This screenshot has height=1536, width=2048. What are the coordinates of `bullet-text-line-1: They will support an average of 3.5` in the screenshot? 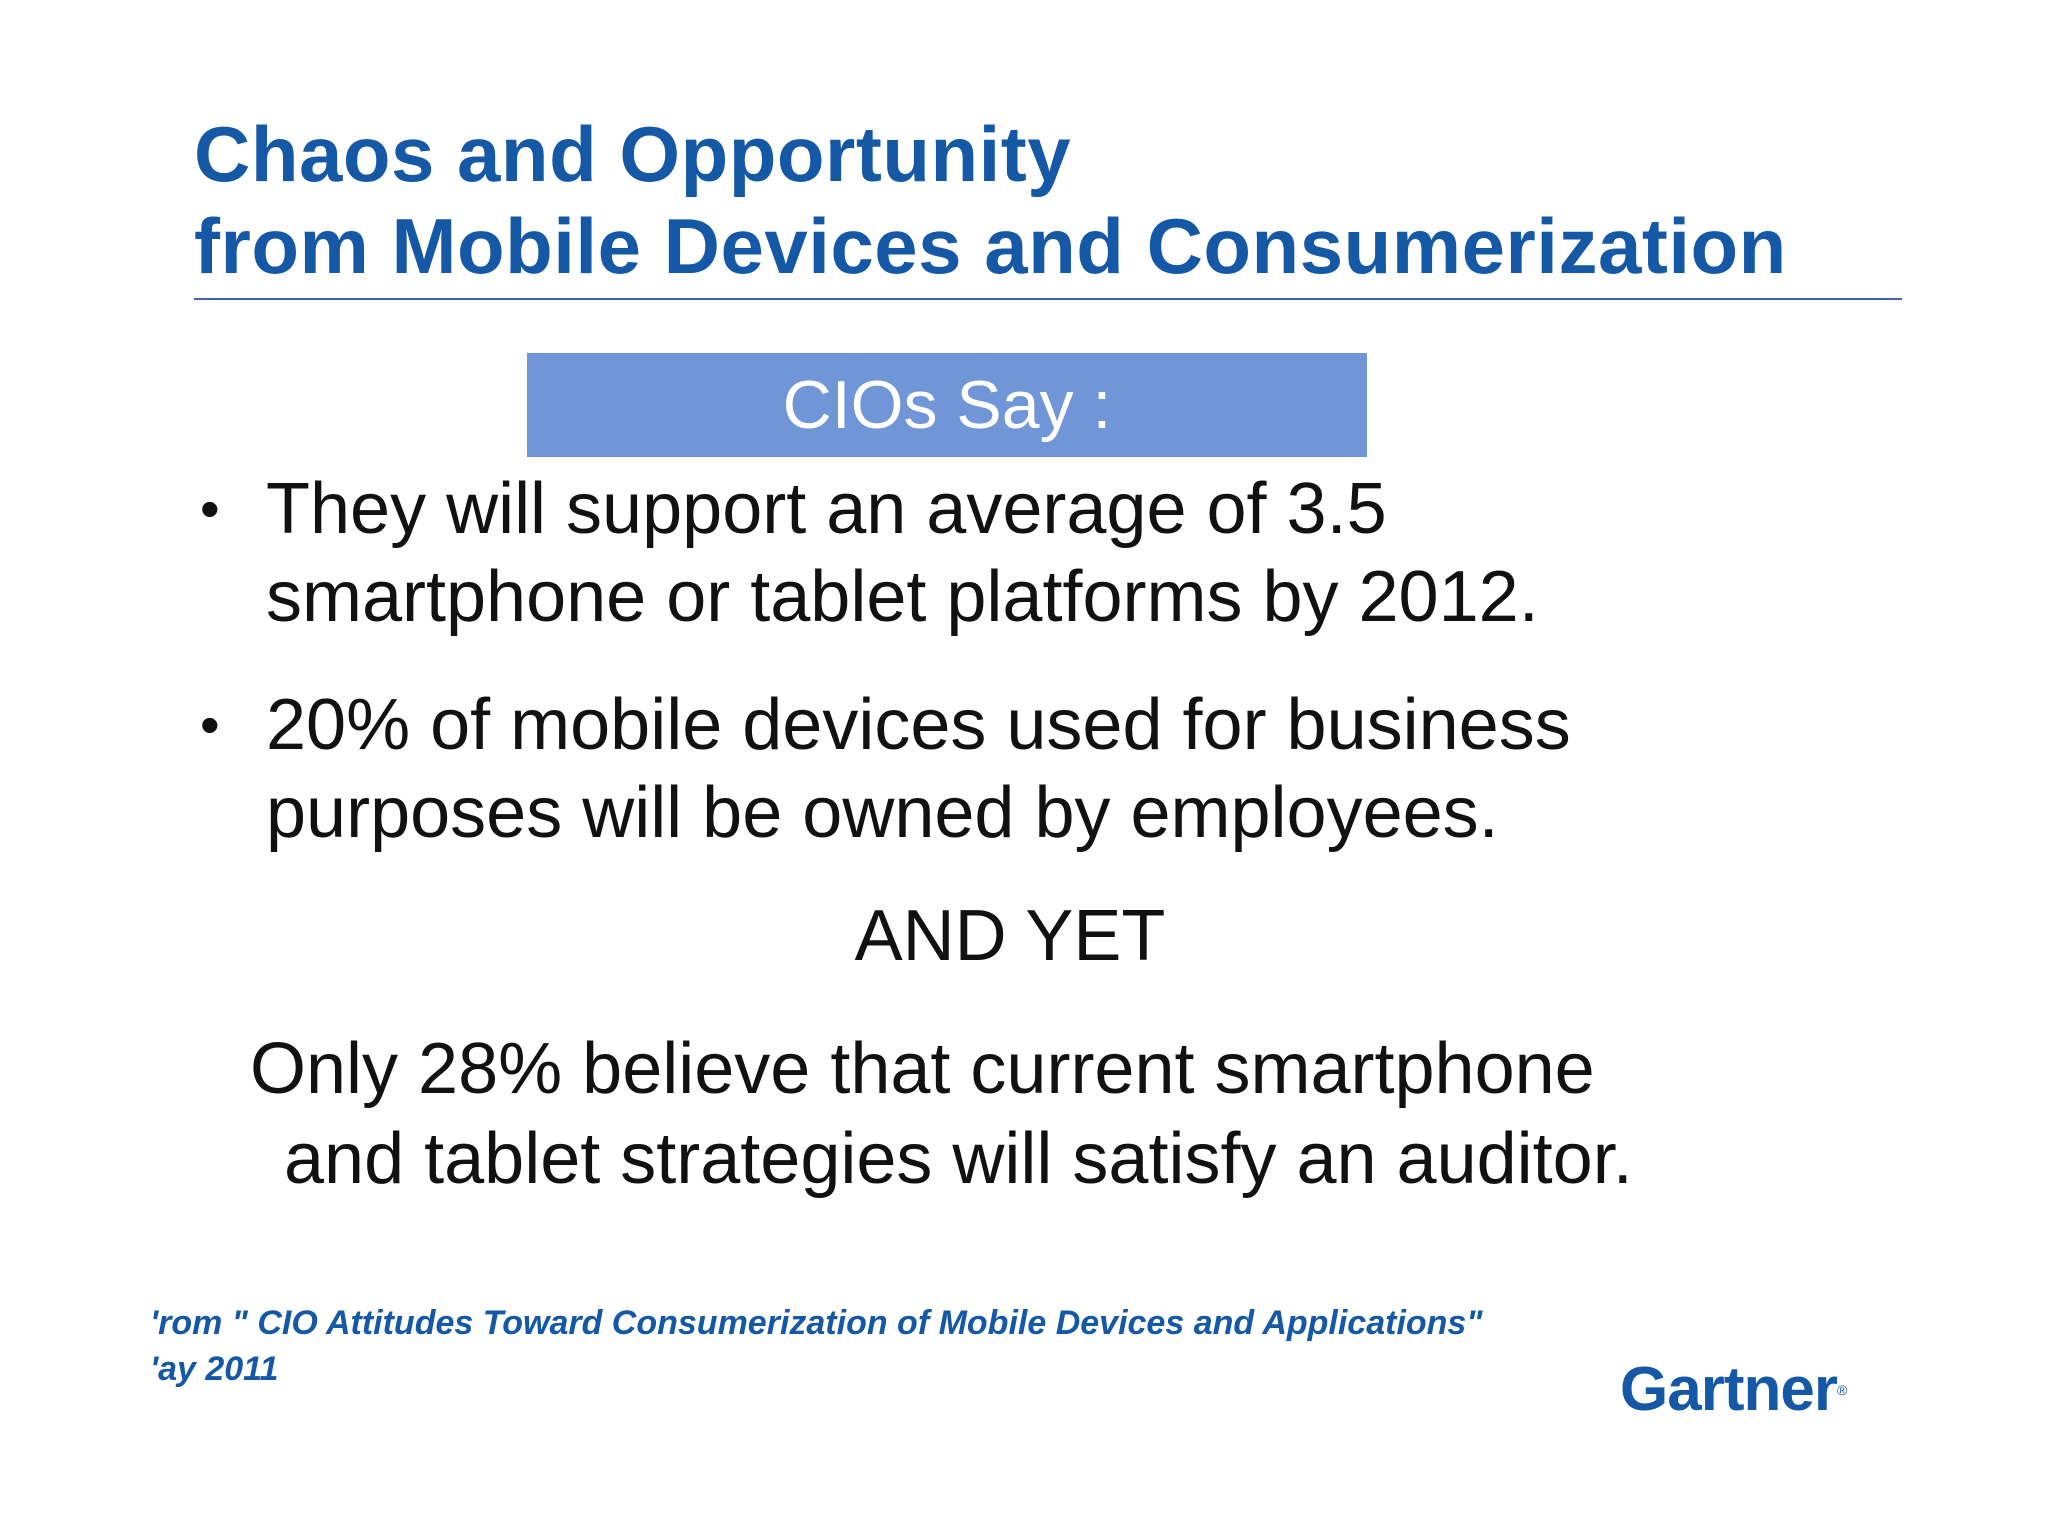 It's located at (826, 509).